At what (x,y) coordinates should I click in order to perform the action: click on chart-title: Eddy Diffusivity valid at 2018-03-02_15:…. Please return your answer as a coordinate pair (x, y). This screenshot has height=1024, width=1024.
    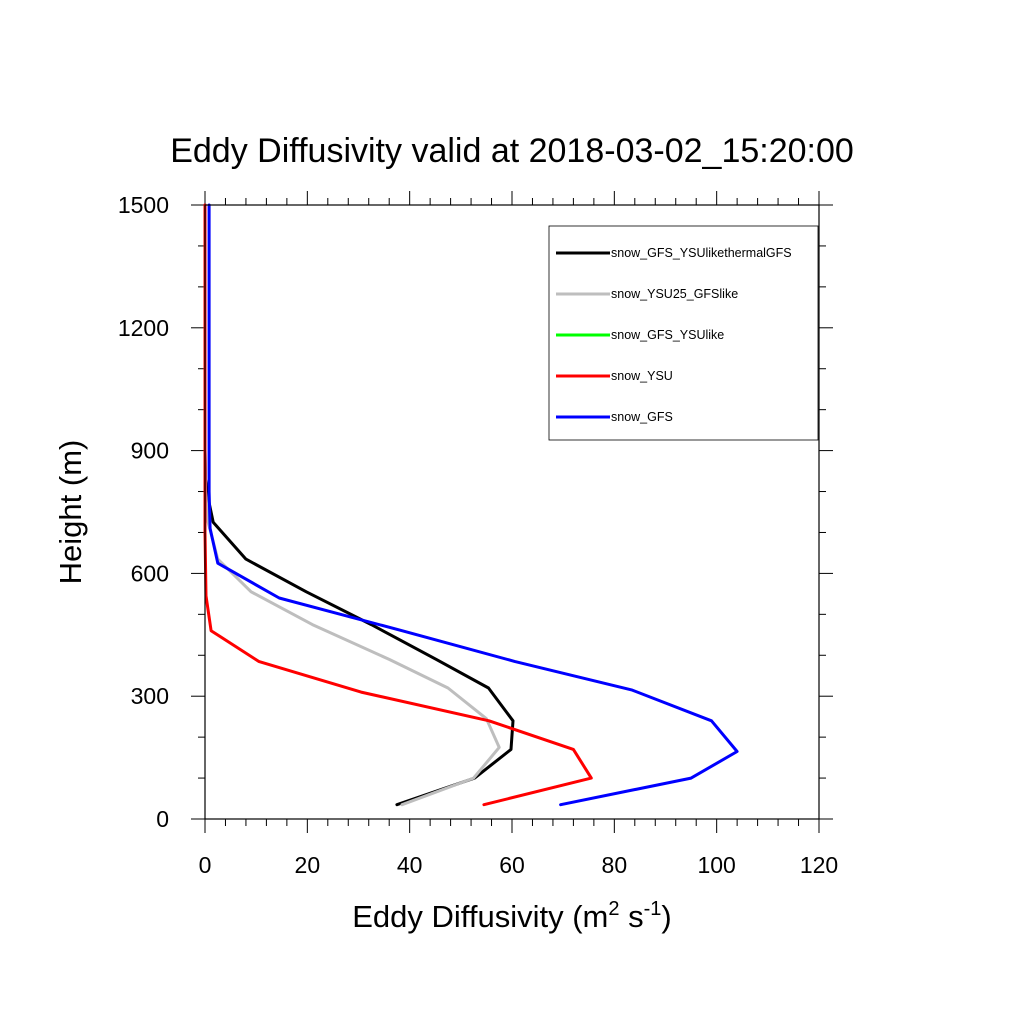
    Looking at the image, I should click on (512, 151).